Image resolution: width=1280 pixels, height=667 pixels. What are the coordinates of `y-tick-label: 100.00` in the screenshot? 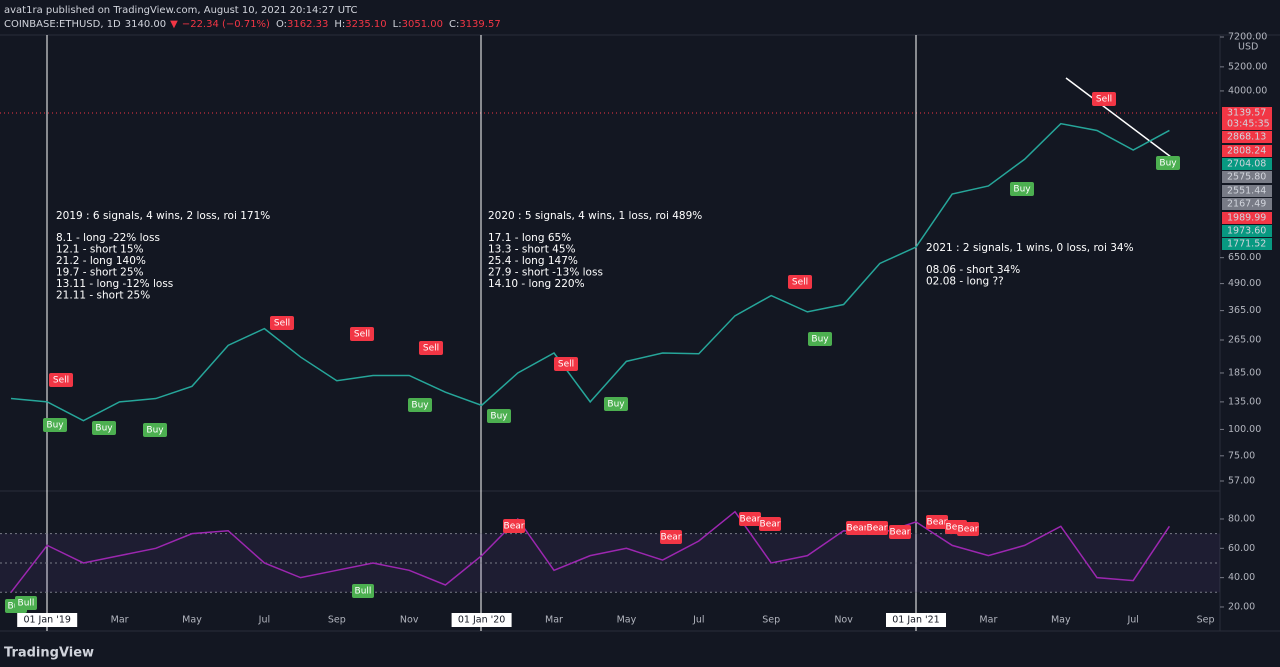 It's located at (1244, 429).